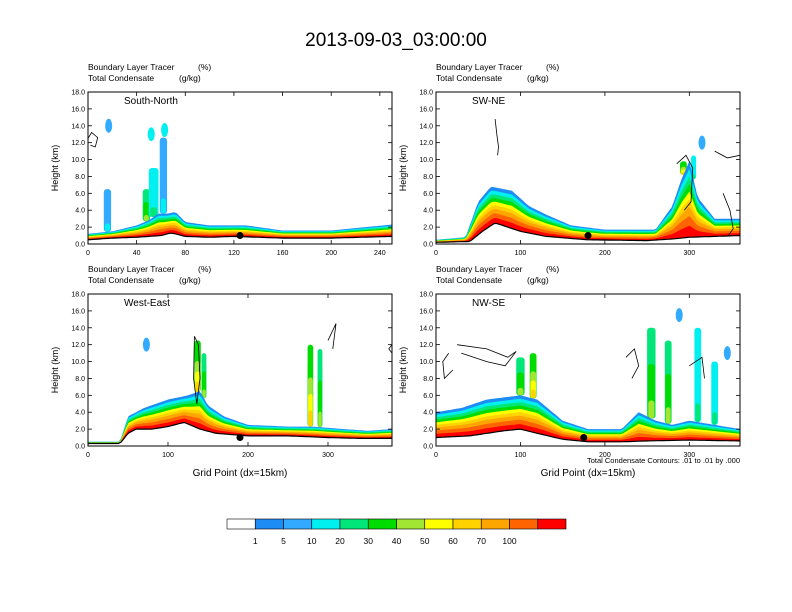  Describe the element at coordinates (340, 541) in the screenshot. I see `colorbar-label: 20` at that location.